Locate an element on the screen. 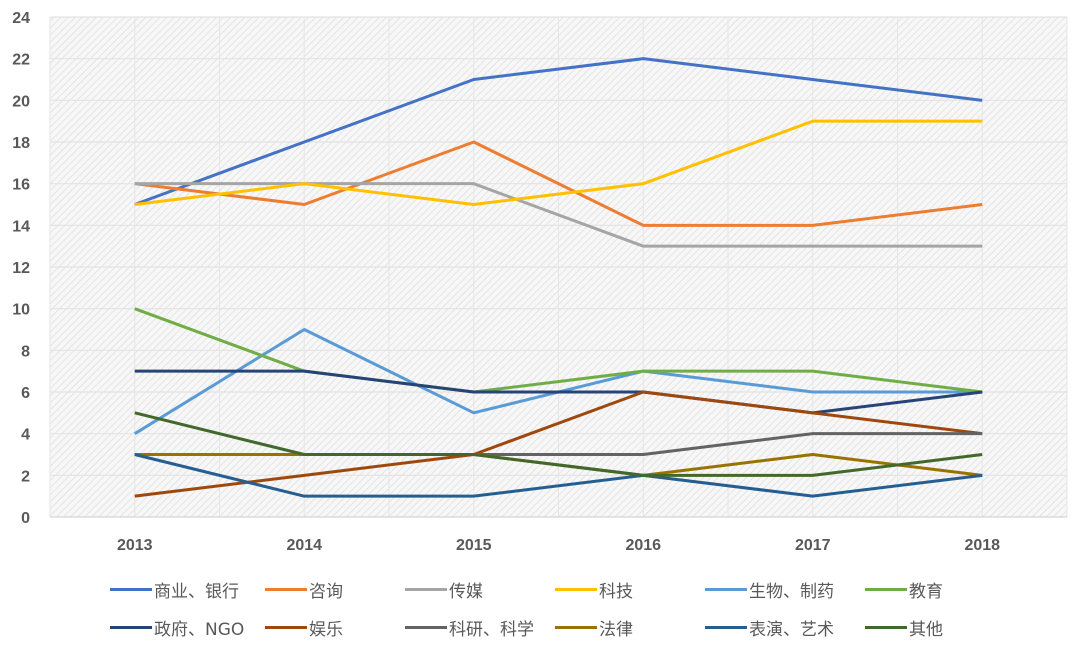  legend-label: 传媒 is located at coordinates (466, 591).